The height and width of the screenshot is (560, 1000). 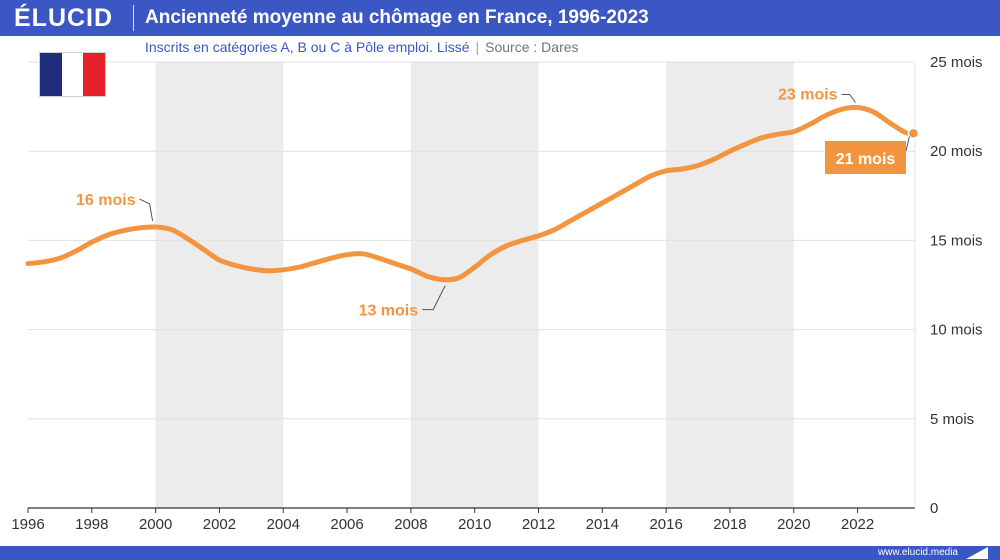 I want to click on flag-stripe-white, so click(x=72, y=74).